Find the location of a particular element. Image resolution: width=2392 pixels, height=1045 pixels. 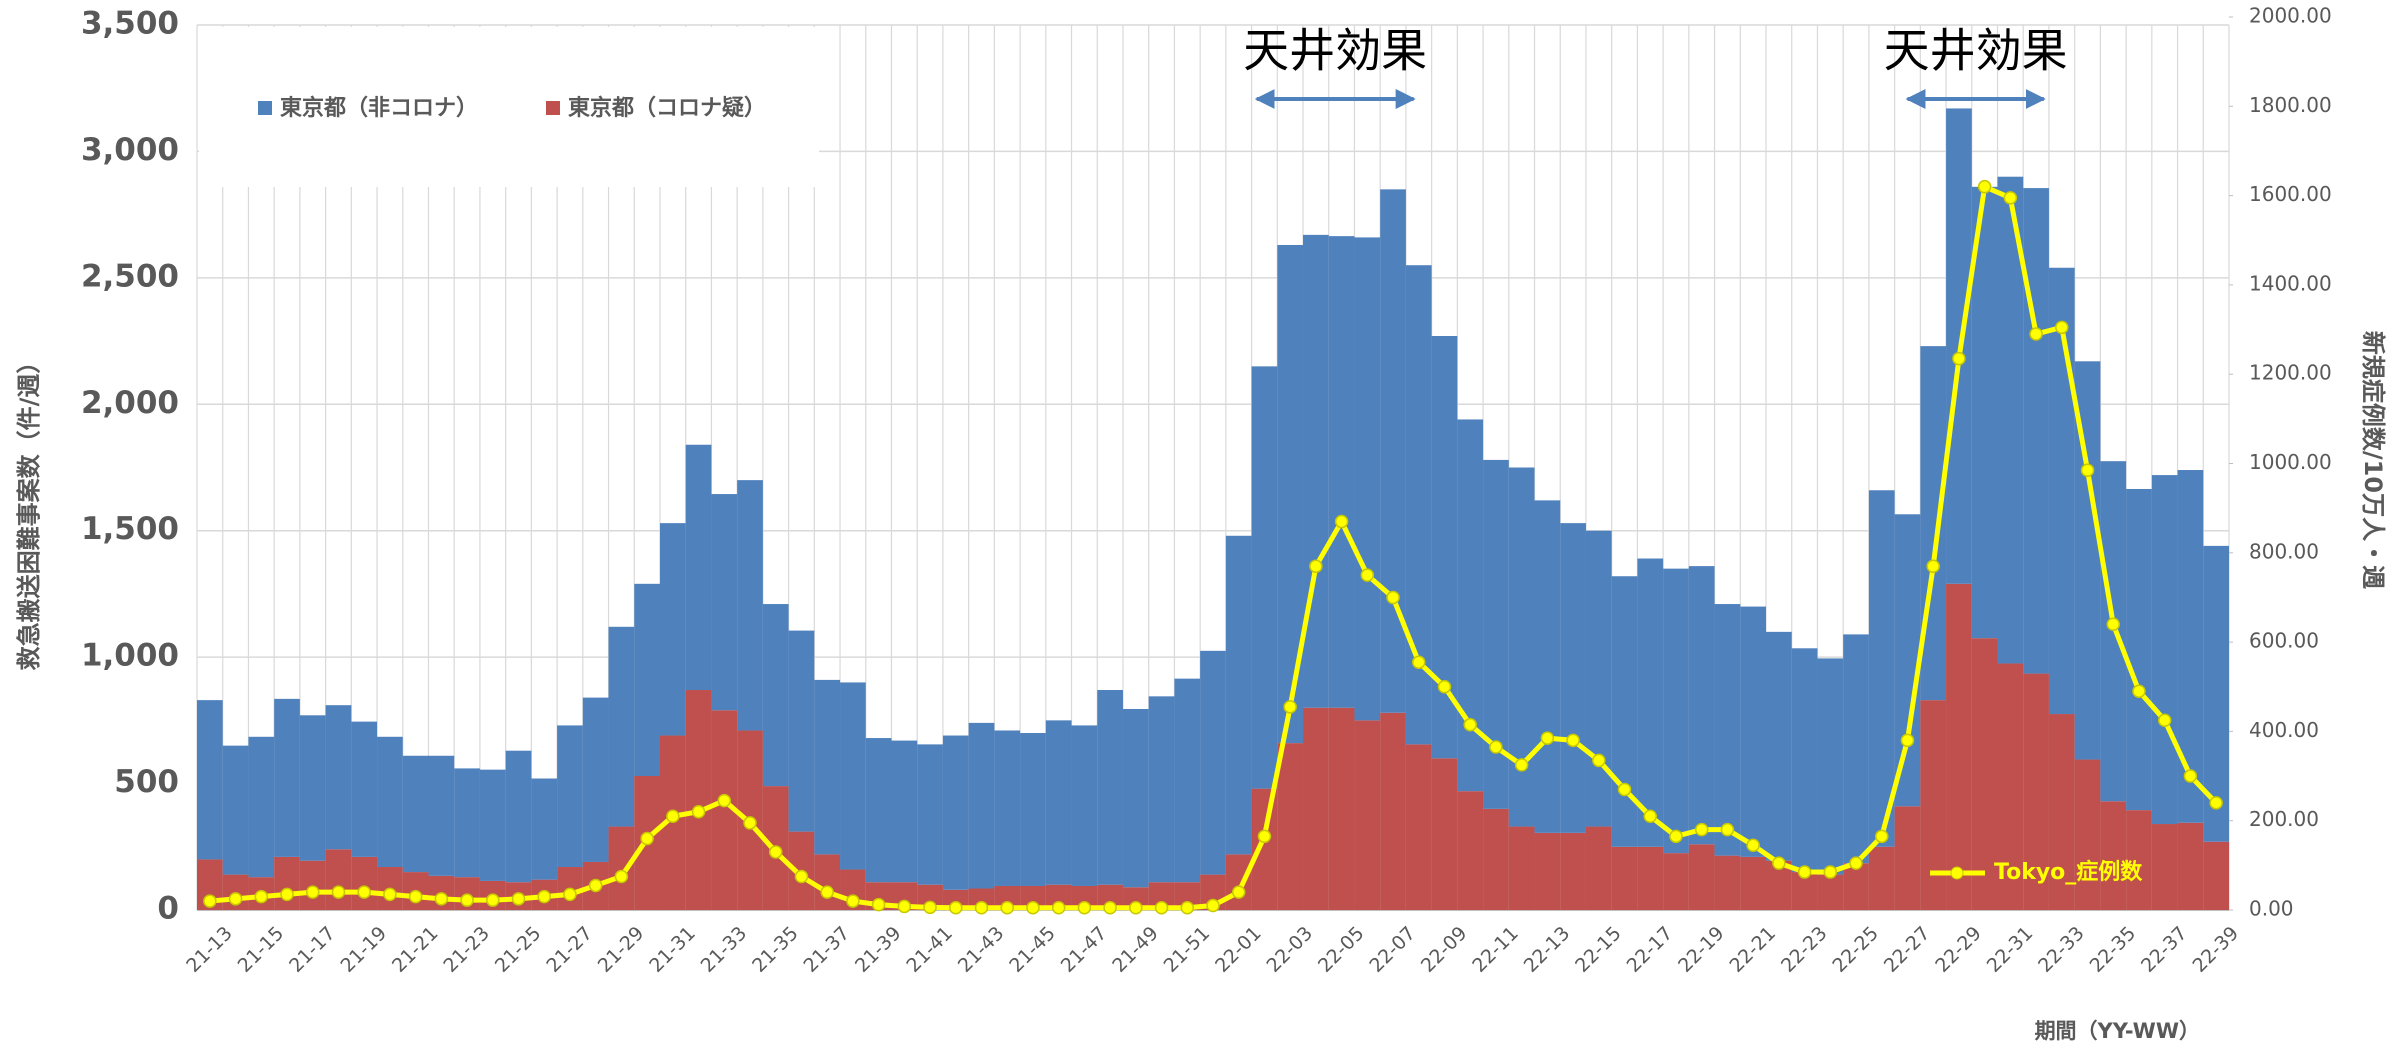

x-tick-label: 22-03 is located at coordinates (1290, 949).